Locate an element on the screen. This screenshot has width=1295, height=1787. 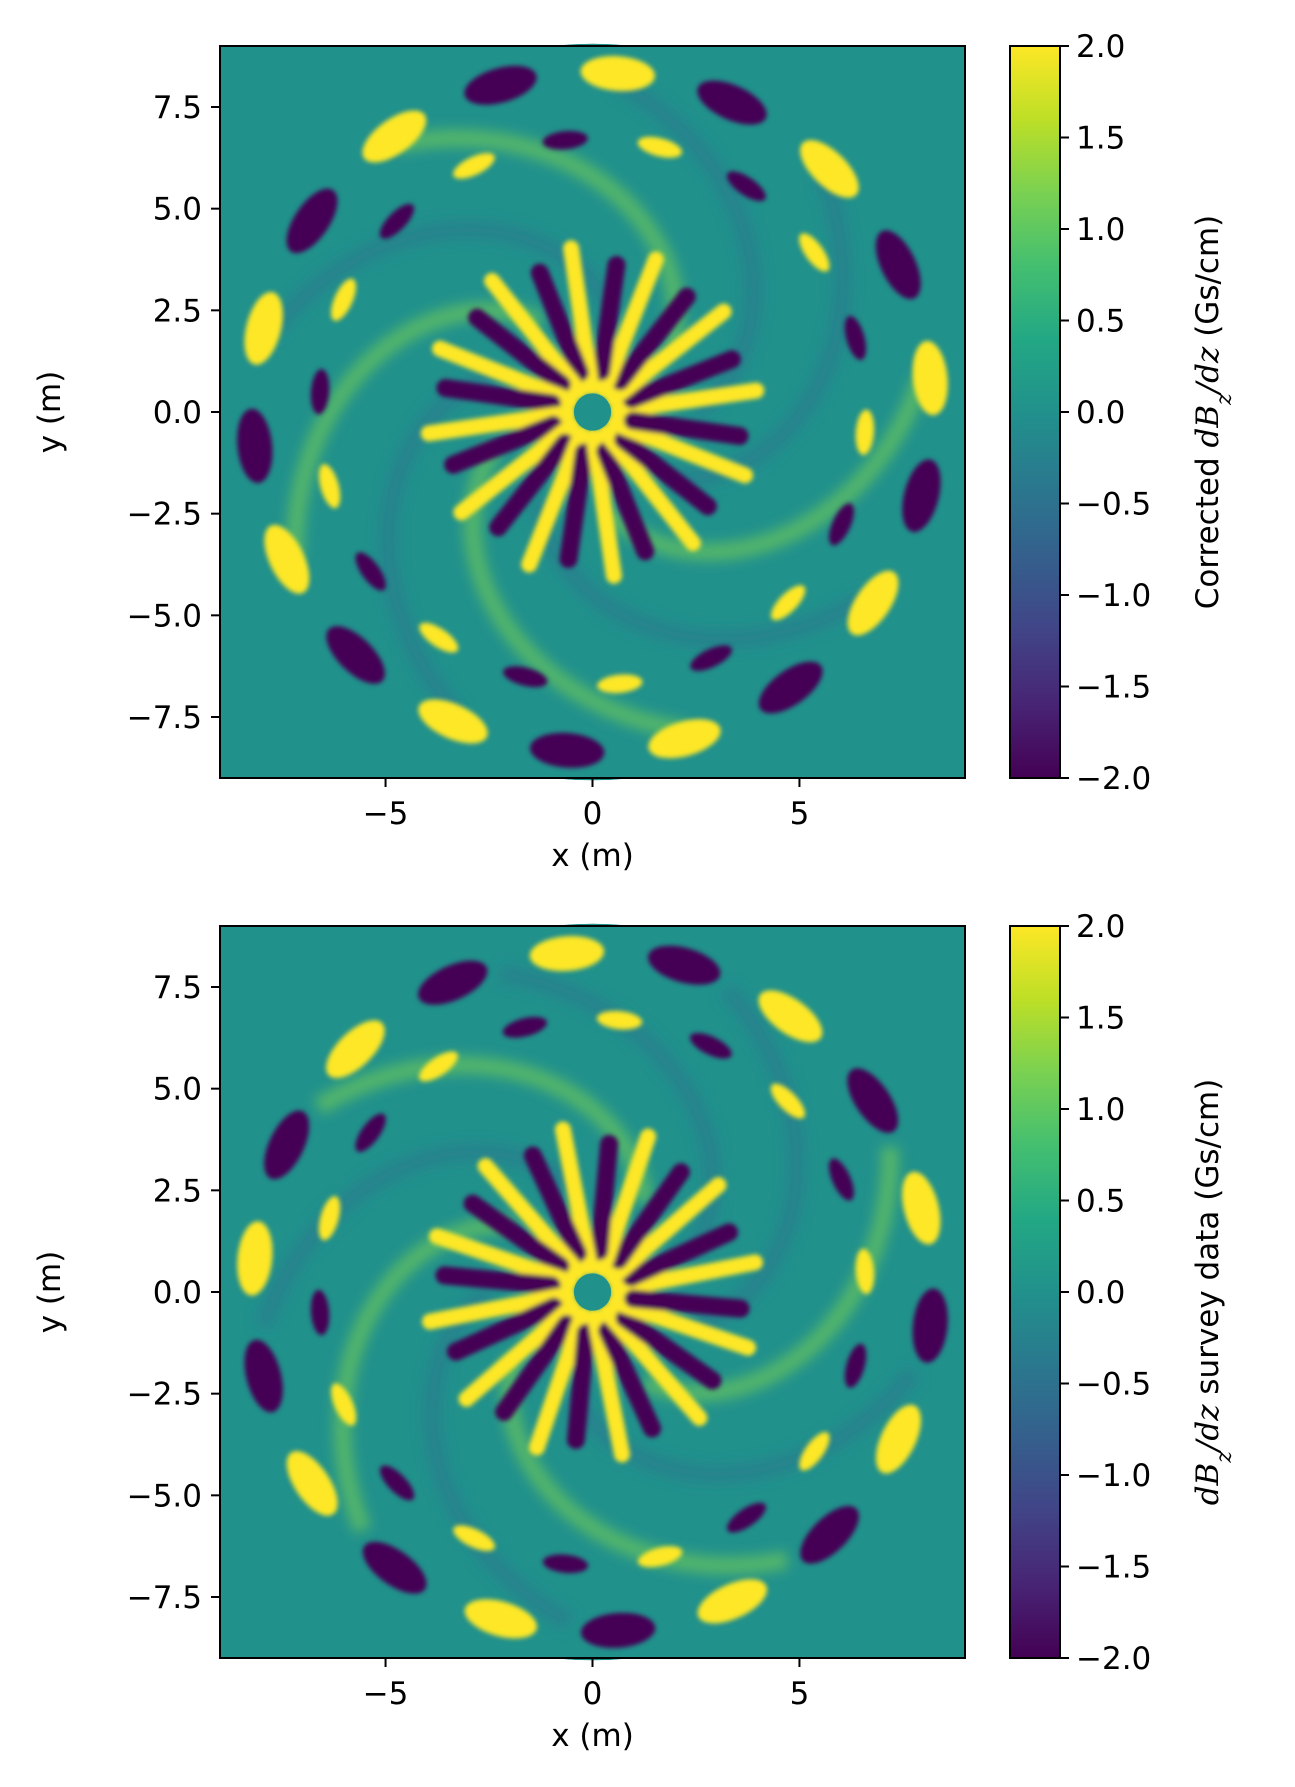
colorbar-tick-label: −1.0 is located at coordinates (1113, 1476).